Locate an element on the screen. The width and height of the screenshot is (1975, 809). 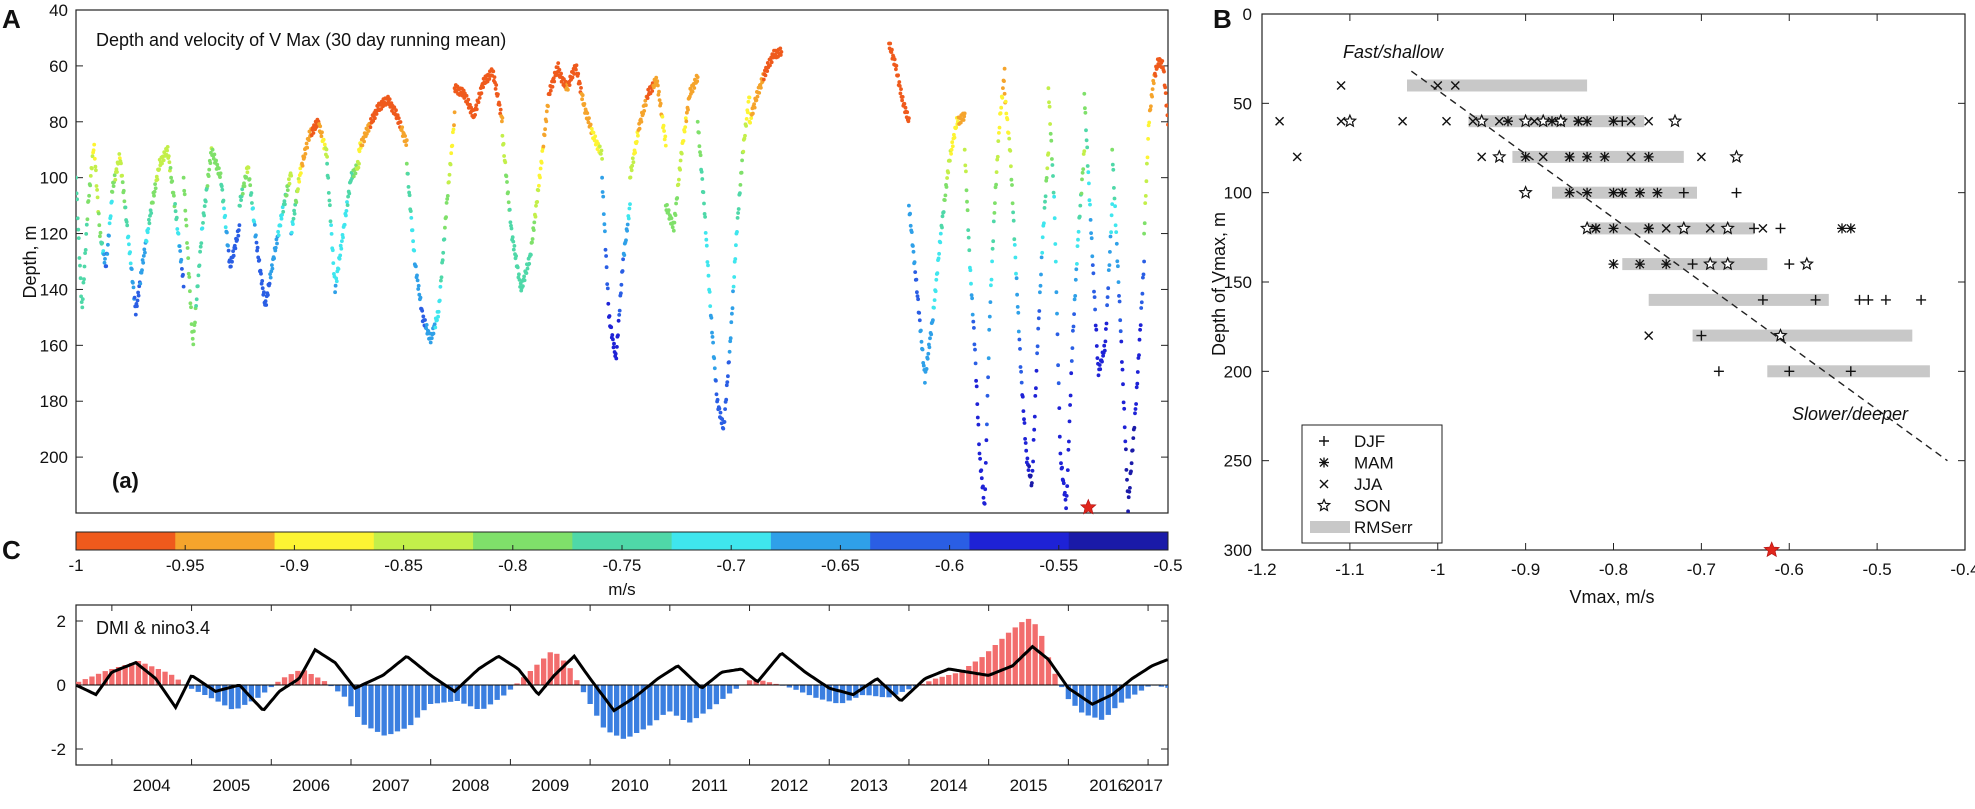
panel-c-ytick-label: 2 is located at coordinates (61, 621).